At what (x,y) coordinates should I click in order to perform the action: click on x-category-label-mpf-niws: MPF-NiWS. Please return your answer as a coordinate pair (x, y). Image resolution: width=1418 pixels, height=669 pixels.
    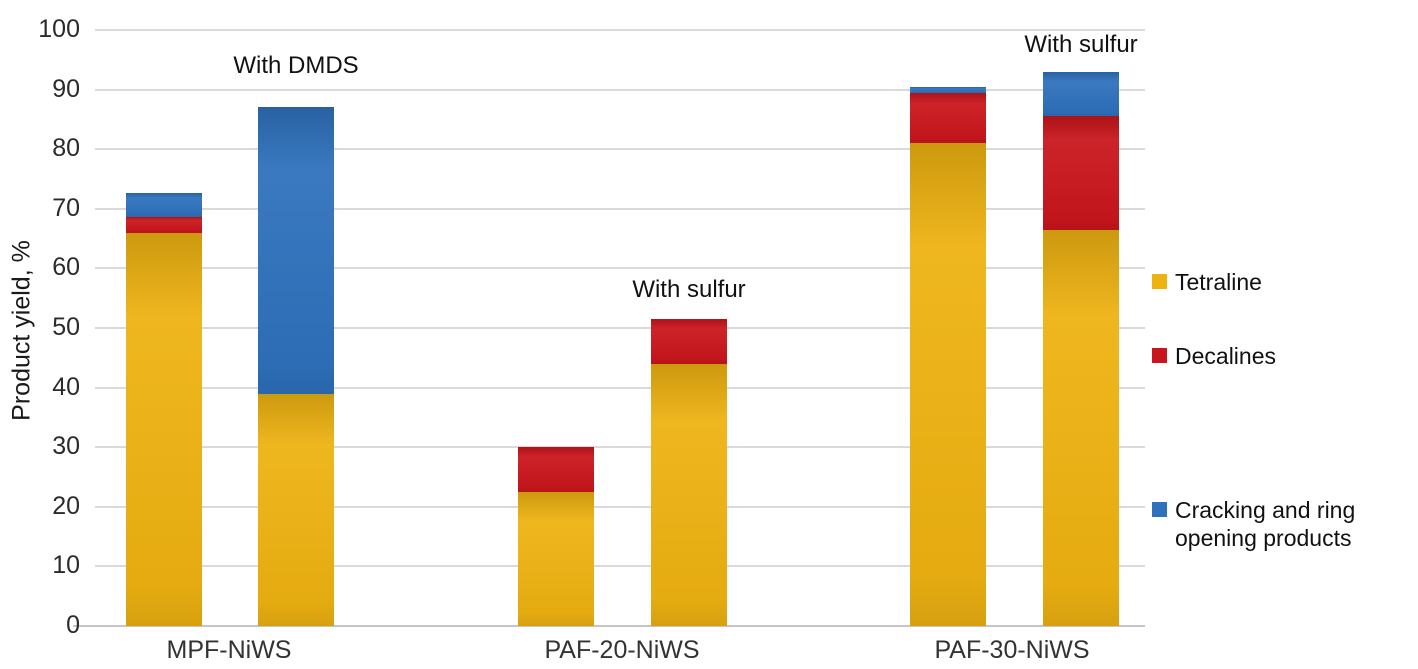
    Looking at the image, I should click on (229, 650).